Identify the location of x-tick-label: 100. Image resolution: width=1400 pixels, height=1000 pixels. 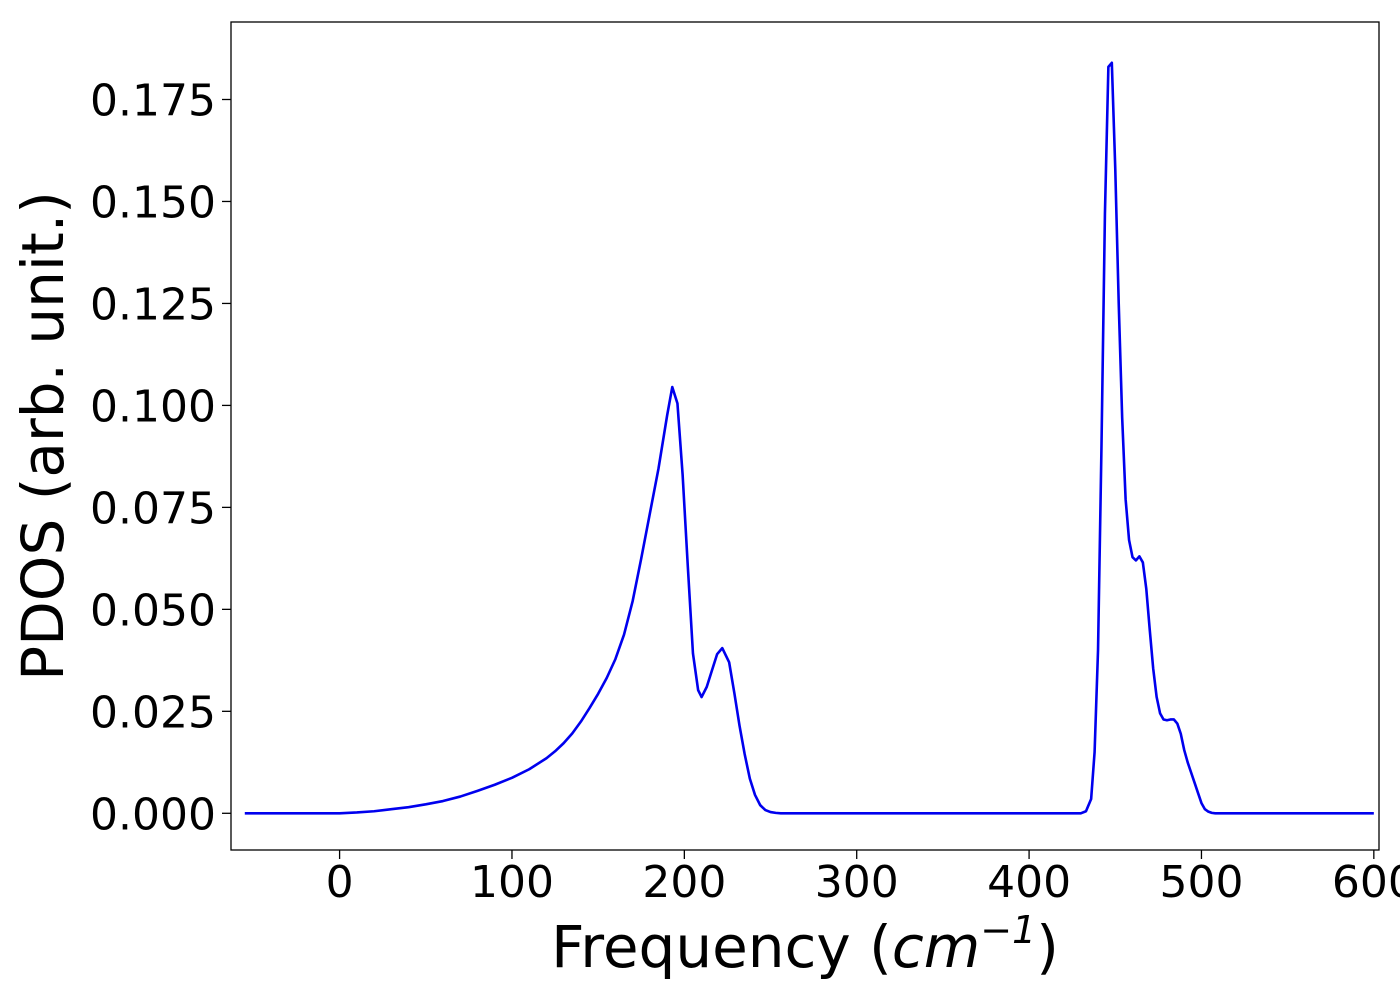
(512, 882).